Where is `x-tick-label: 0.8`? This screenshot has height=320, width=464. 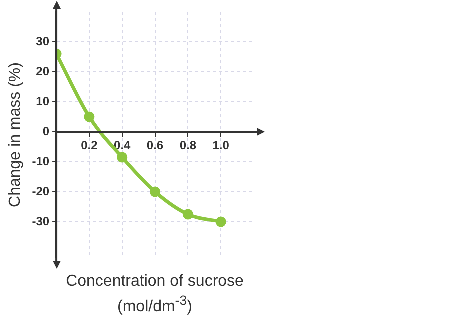 x-tick-label: 0.8 is located at coordinates (188, 145).